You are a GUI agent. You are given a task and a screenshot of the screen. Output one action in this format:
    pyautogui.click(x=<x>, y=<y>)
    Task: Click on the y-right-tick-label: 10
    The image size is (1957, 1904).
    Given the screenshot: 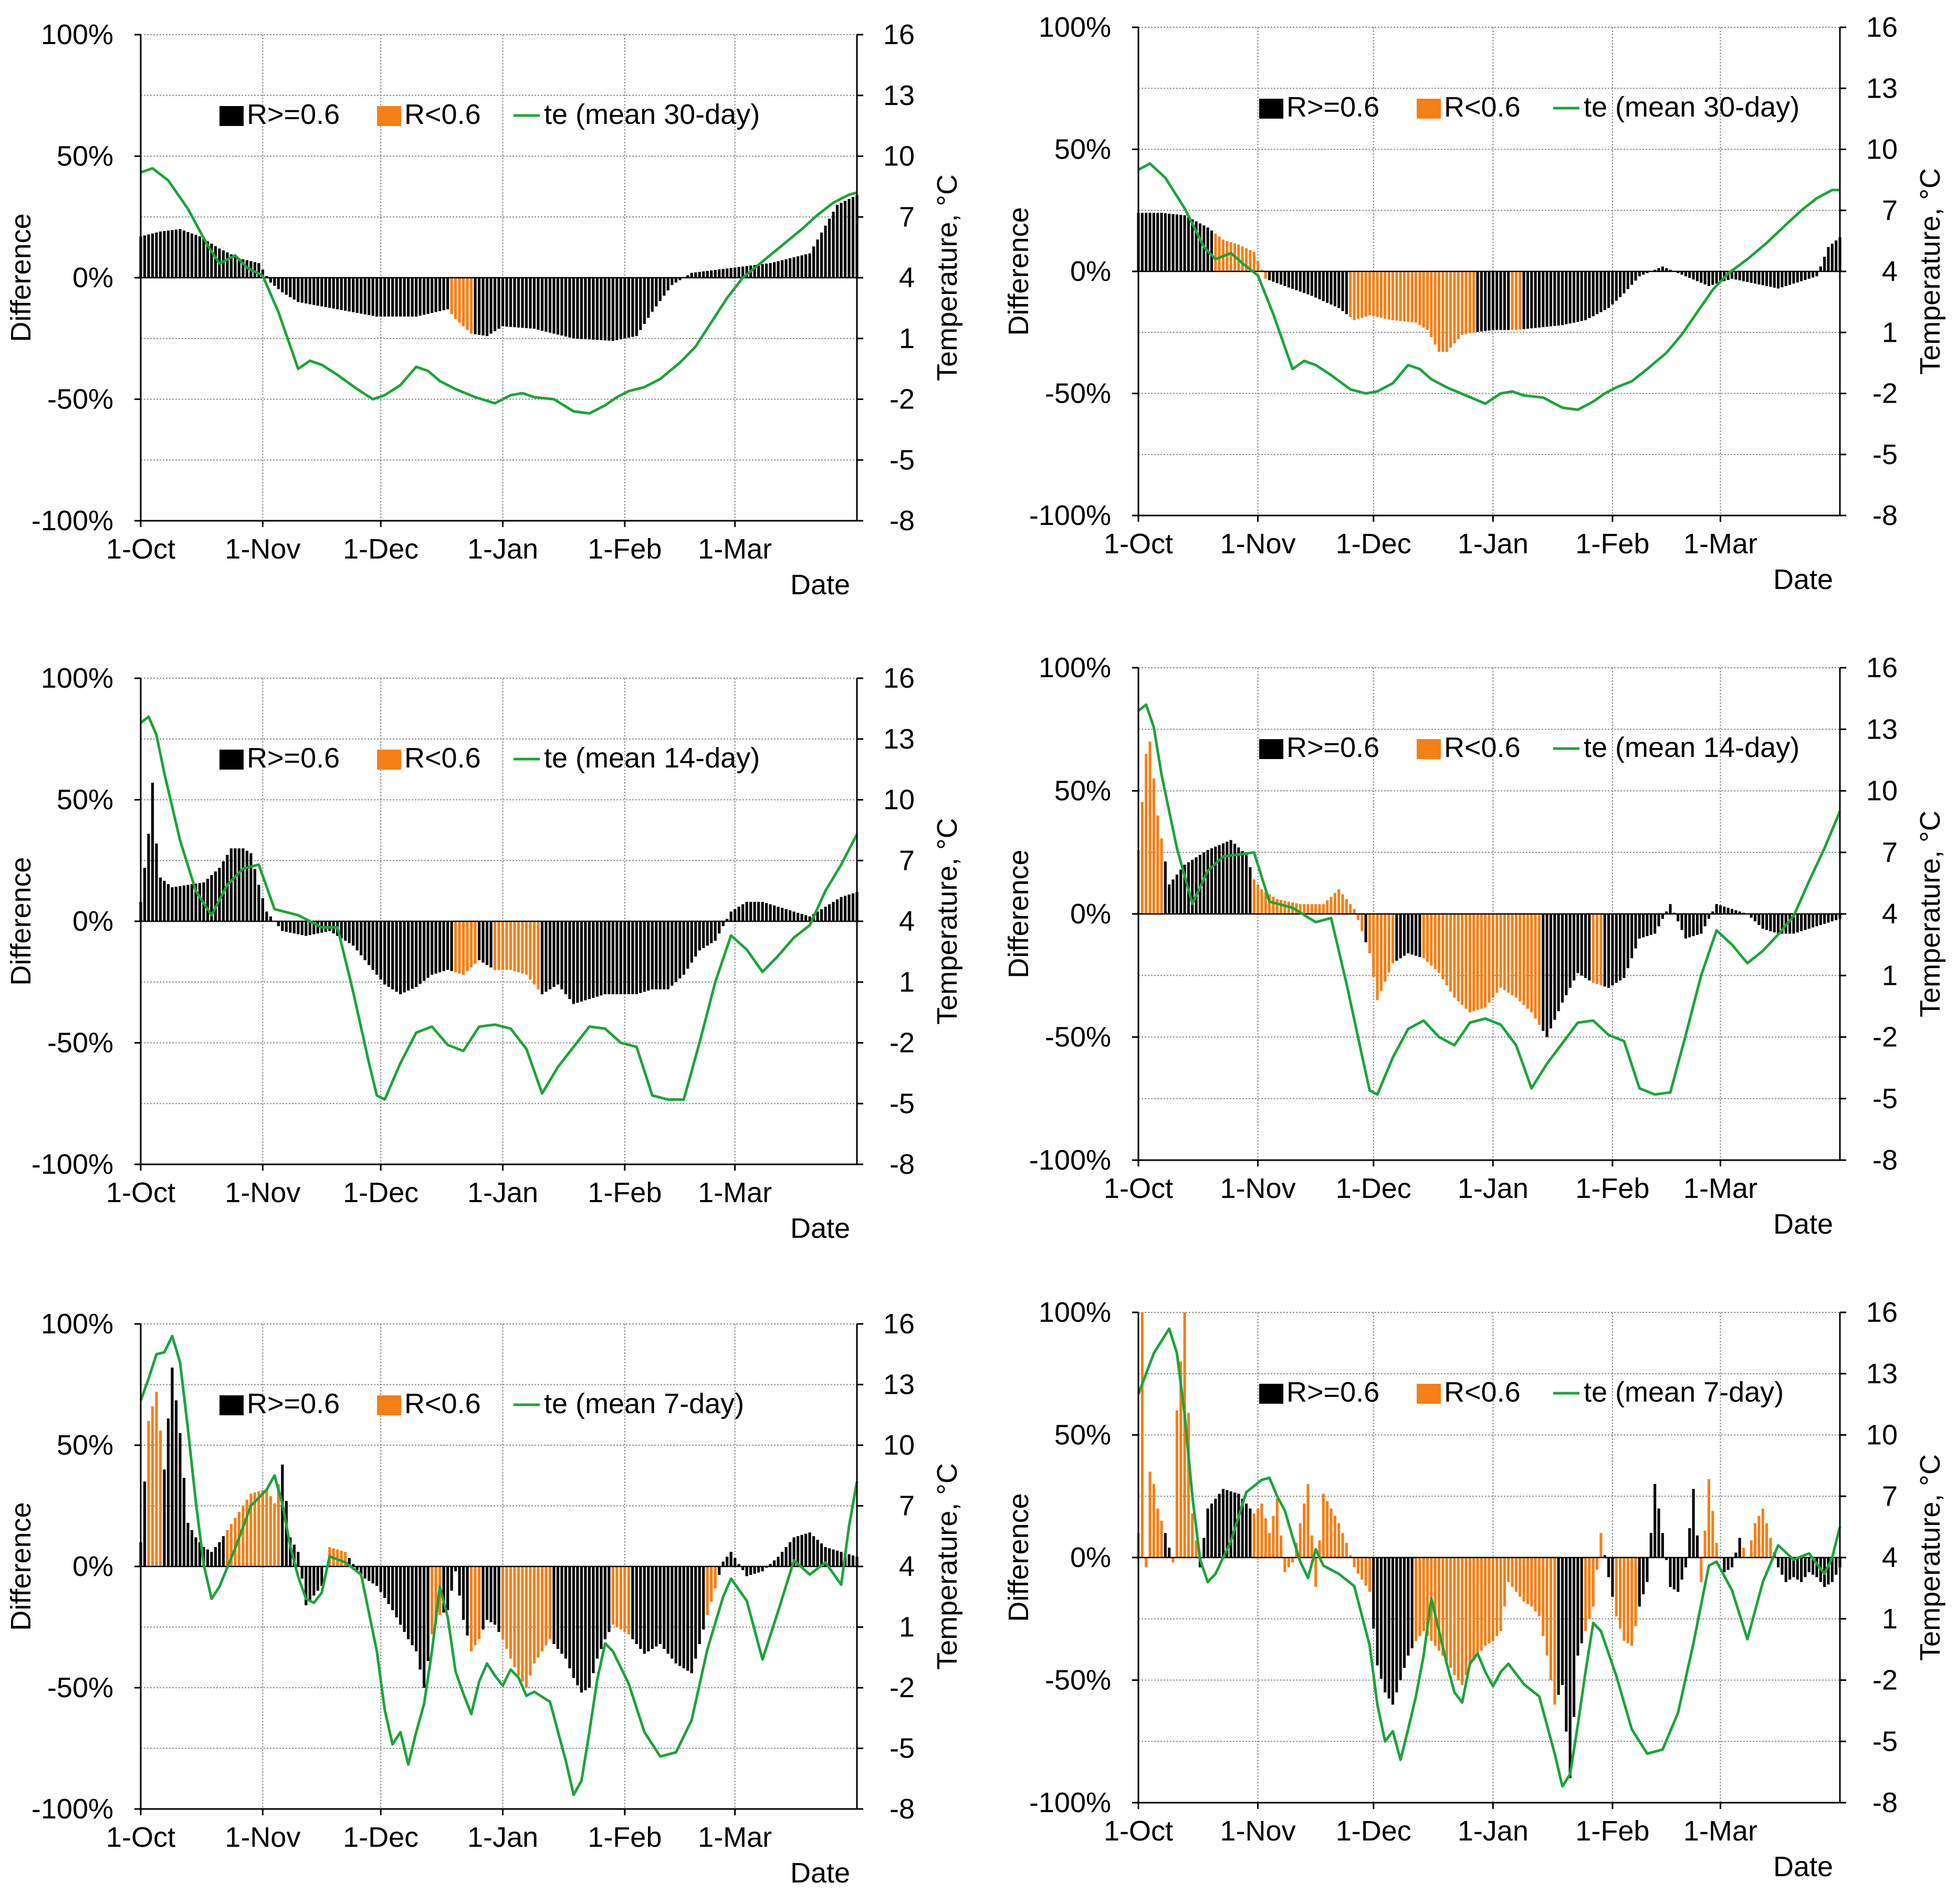 What is the action you would take?
    pyautogui.click(x=1882, y=149)
    